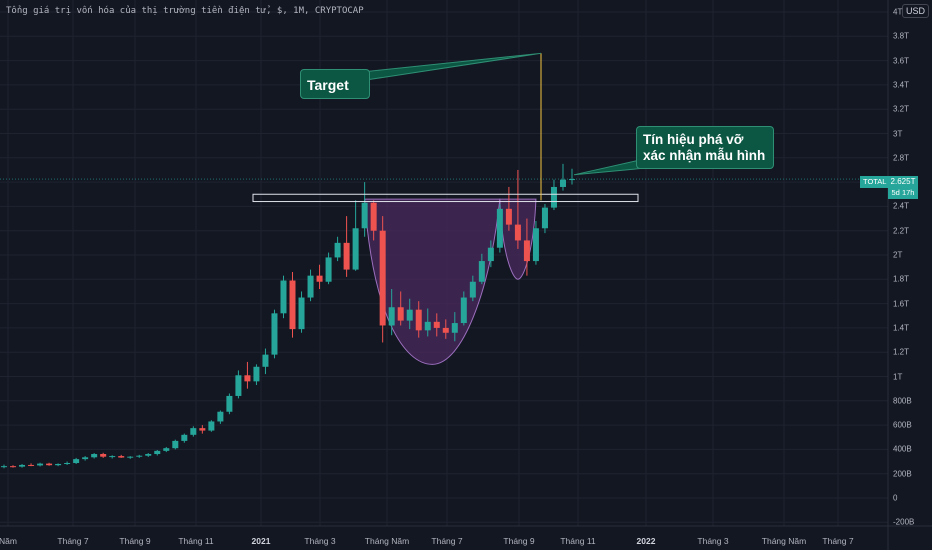  I want to click on y-tick-label: 2T, so click(898, 255).